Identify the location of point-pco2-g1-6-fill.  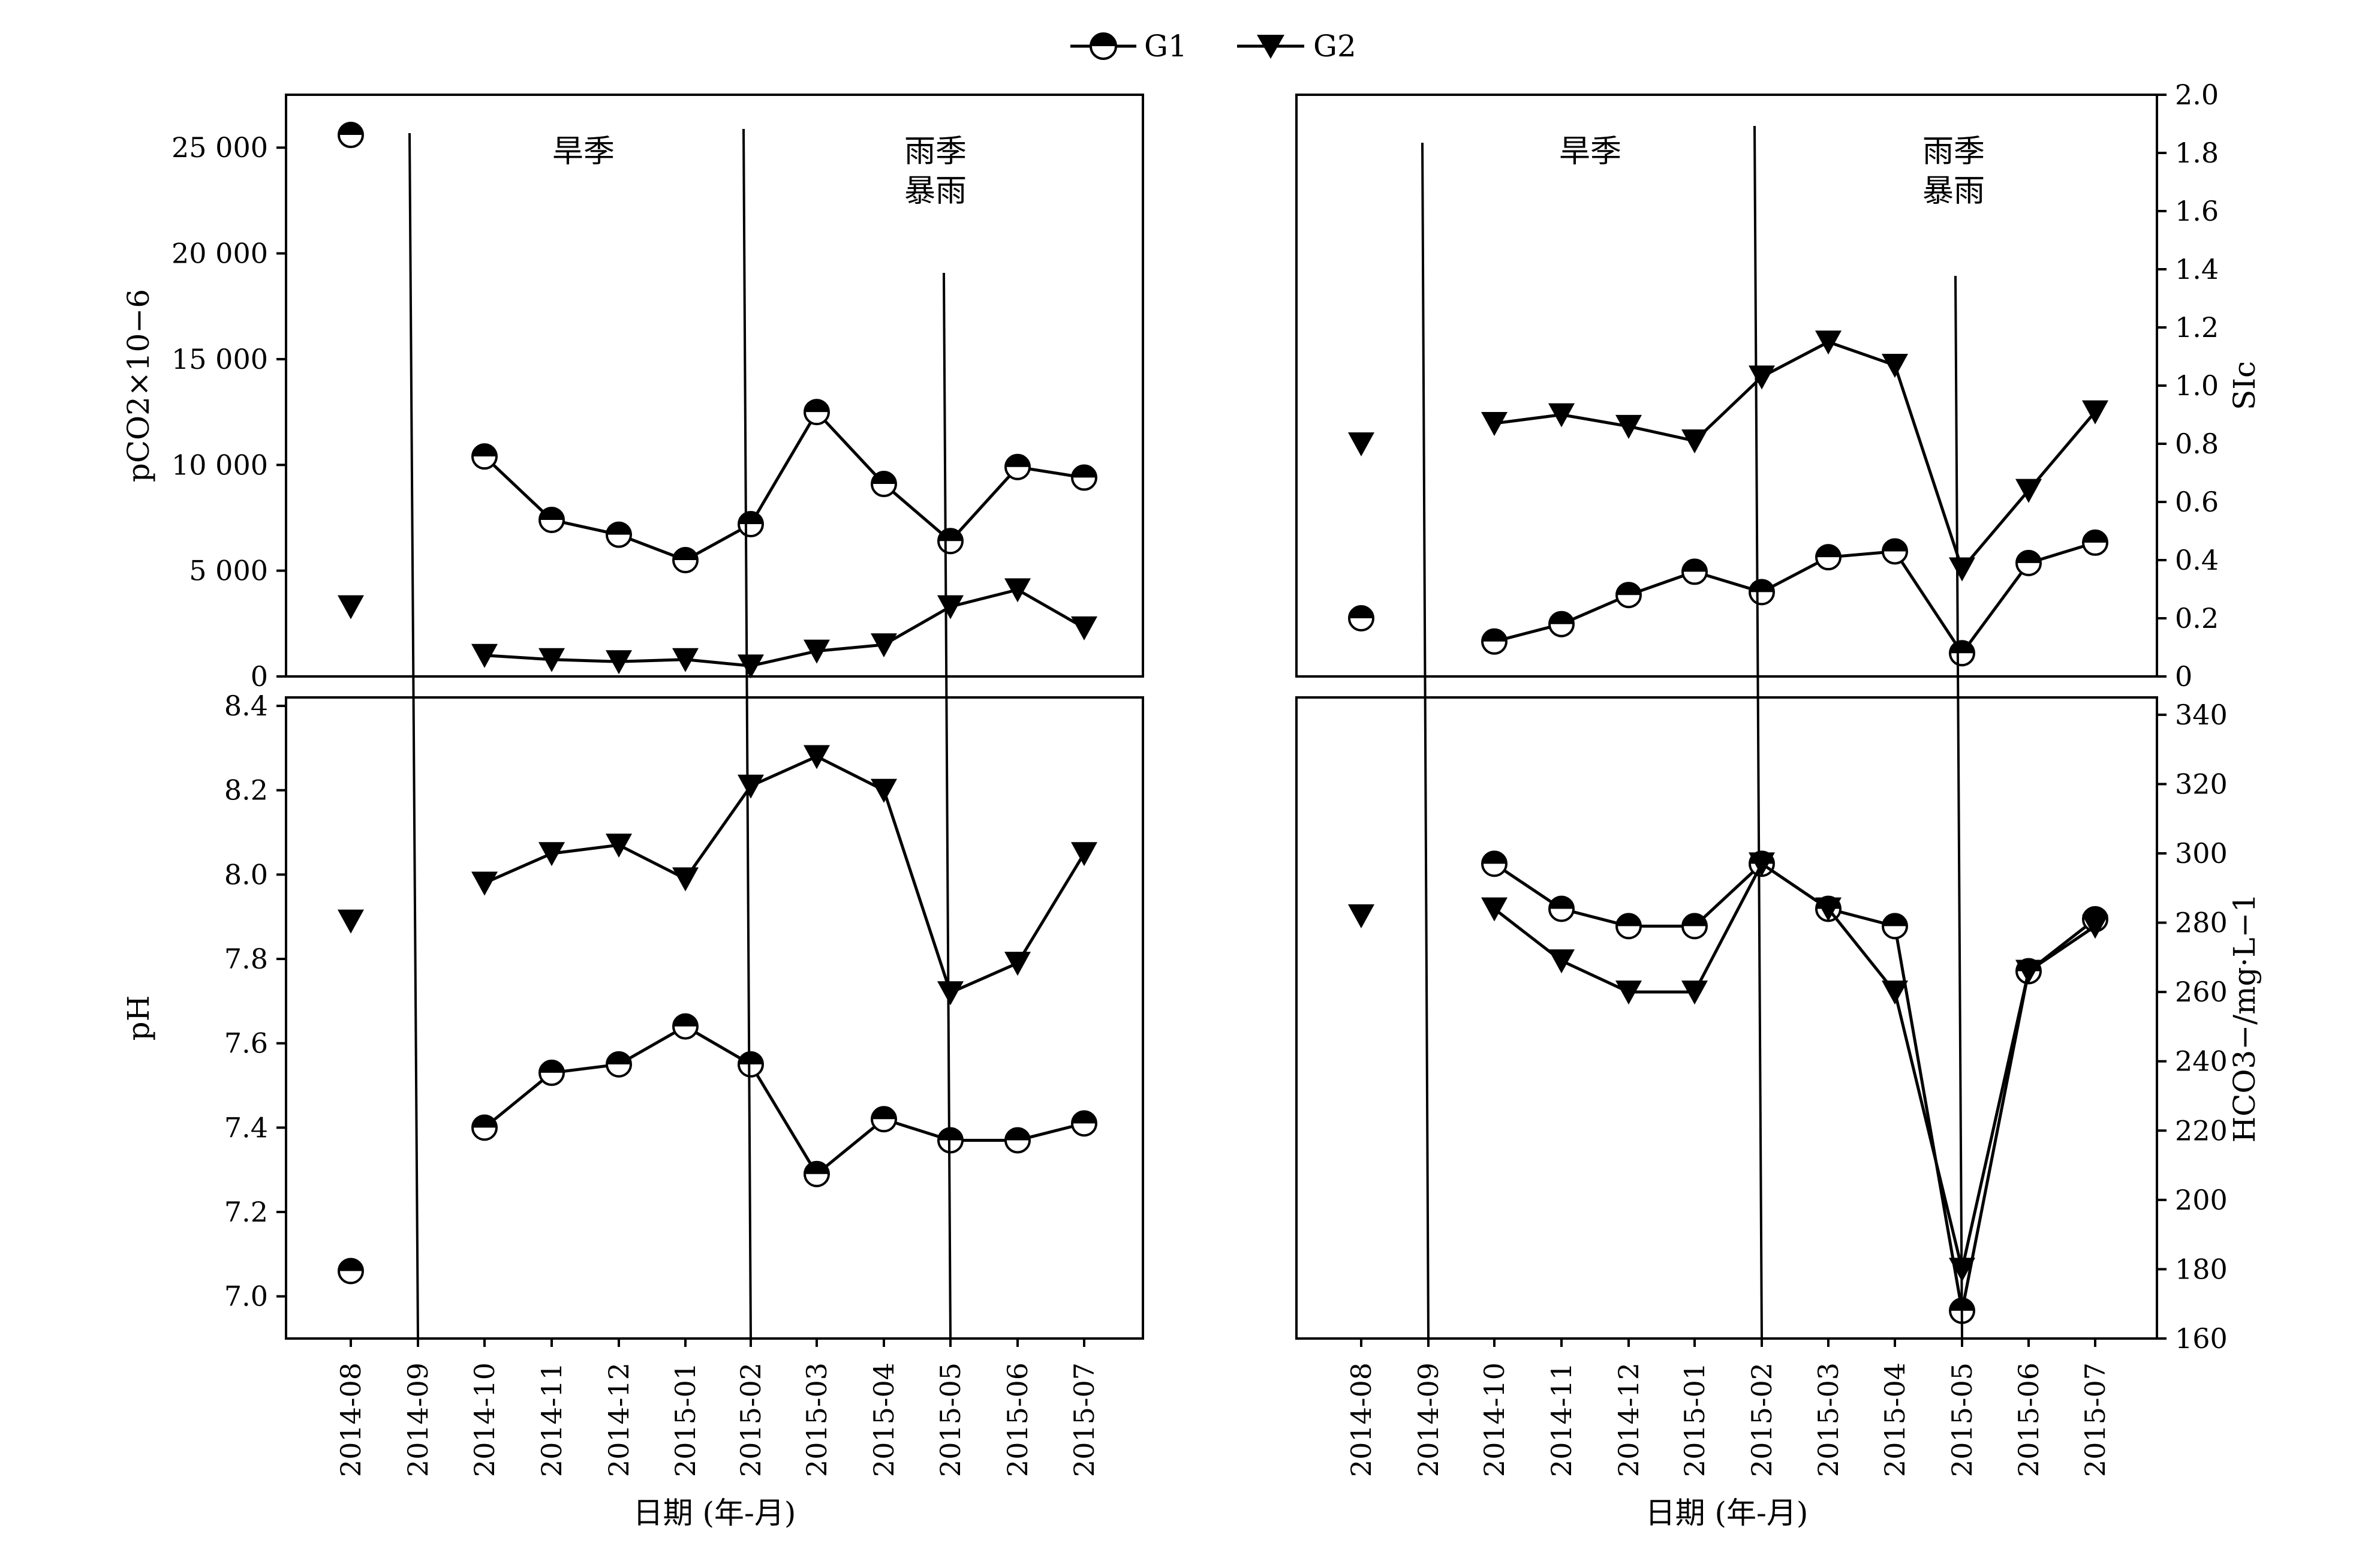
(751, 518).